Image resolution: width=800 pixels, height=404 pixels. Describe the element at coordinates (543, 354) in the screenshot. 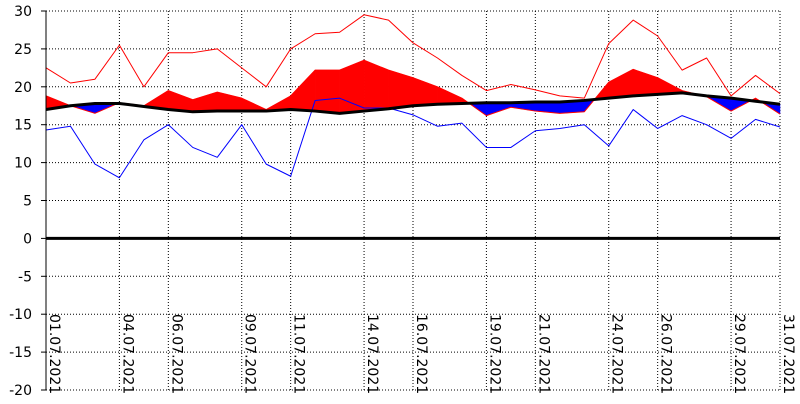

I see `x-tick-label: 21.07.2021` at that location.